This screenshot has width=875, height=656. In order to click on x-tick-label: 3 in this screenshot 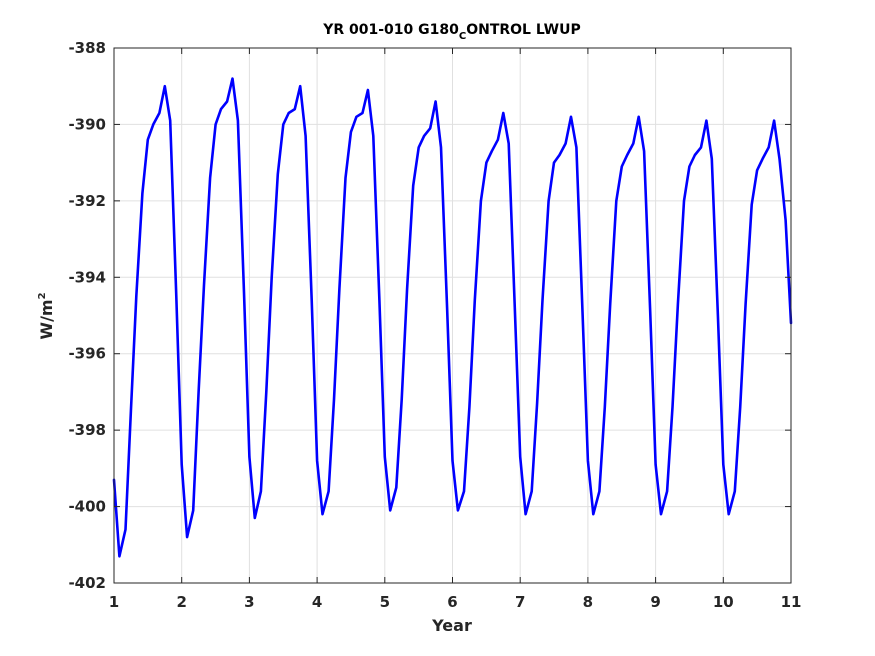, I will do `click(249, 602)`.